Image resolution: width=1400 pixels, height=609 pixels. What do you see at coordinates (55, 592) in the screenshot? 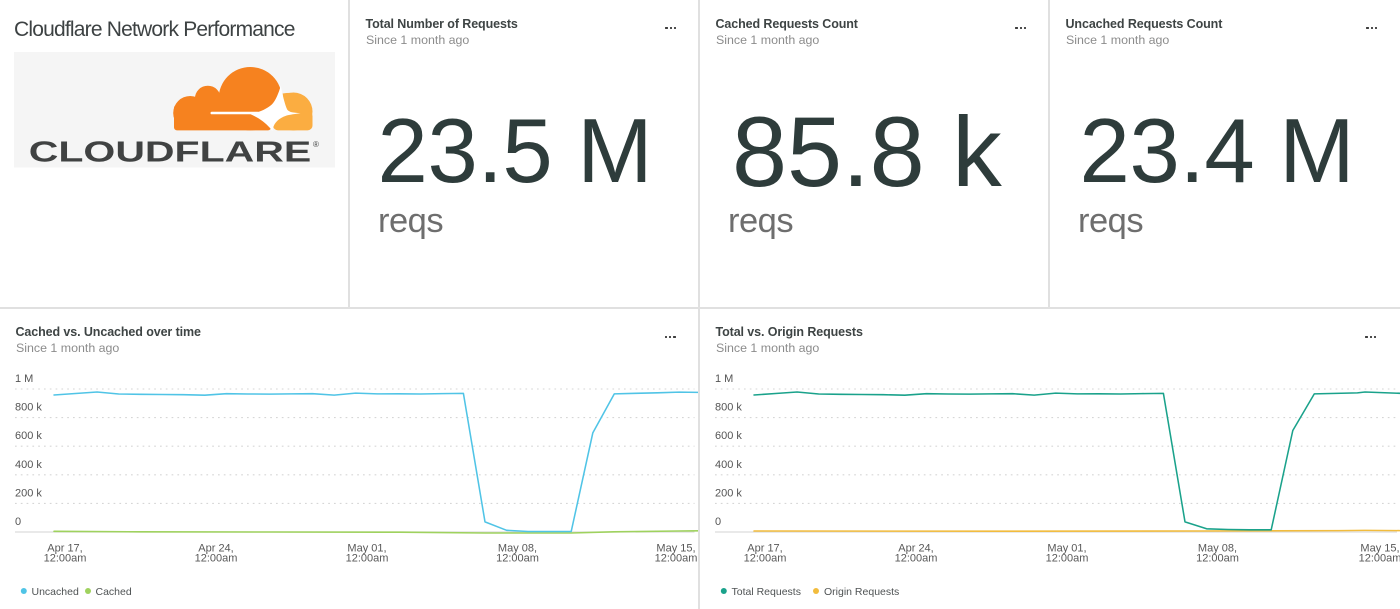
I see `svg-text: Uncached` at bounding box center [55, 592].